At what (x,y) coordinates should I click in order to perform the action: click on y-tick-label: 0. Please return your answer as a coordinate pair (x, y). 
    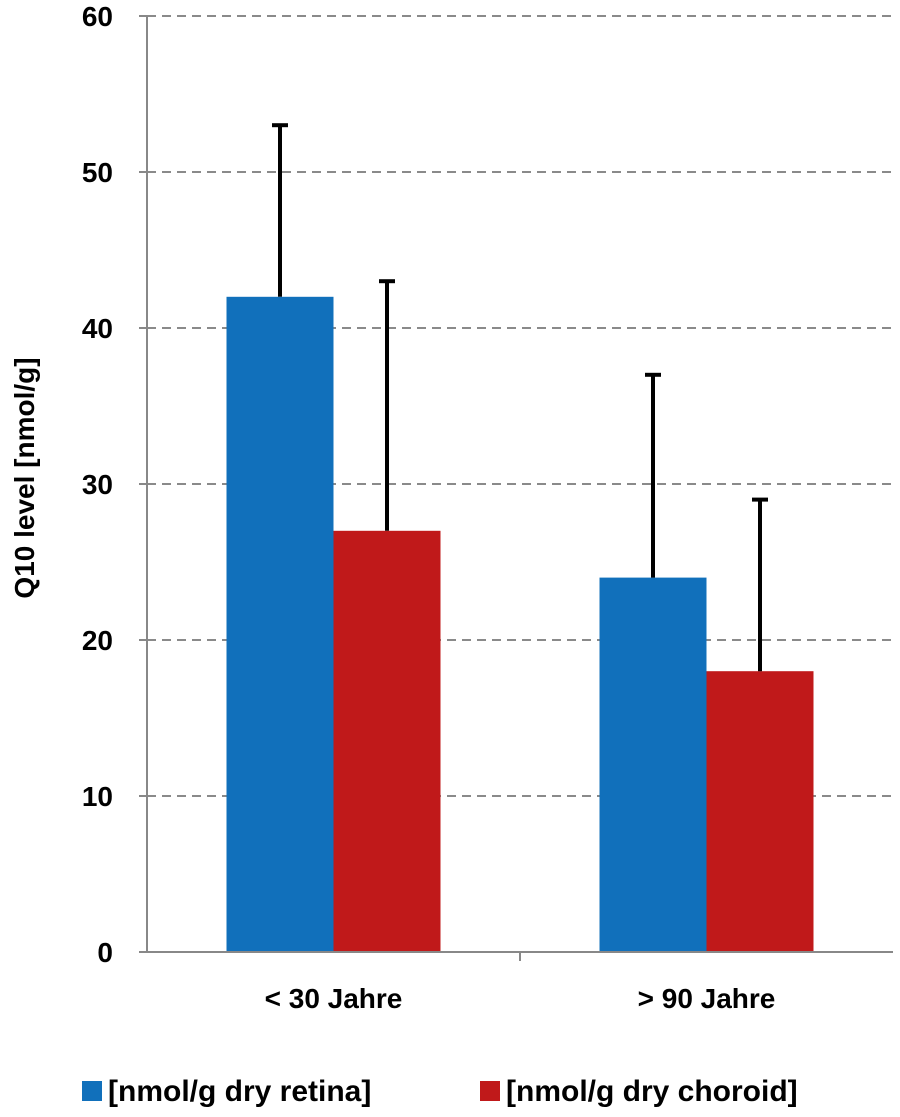
    Looking at the image, I should click on (105, 952).